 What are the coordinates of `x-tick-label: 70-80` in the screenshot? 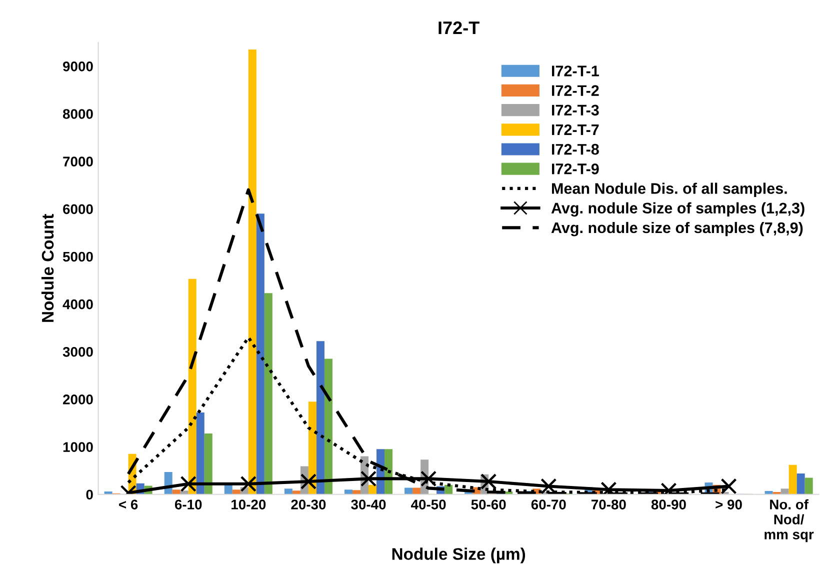 It's located at (609, 505).